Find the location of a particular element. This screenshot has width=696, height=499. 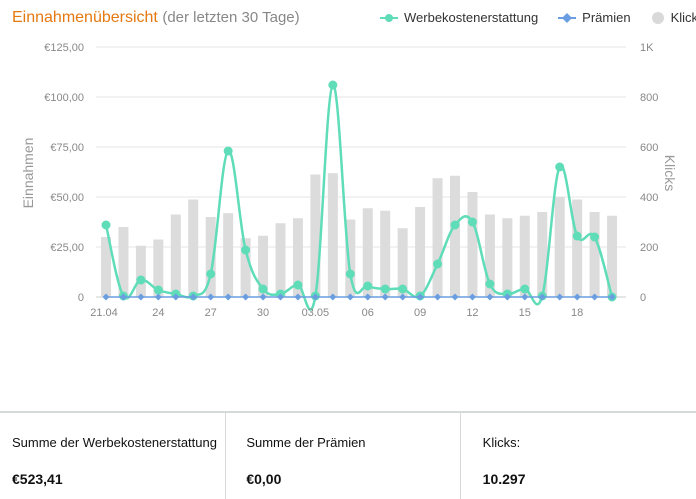

y-left-tick-label: €50,00 is located at coordinates (67, 198).